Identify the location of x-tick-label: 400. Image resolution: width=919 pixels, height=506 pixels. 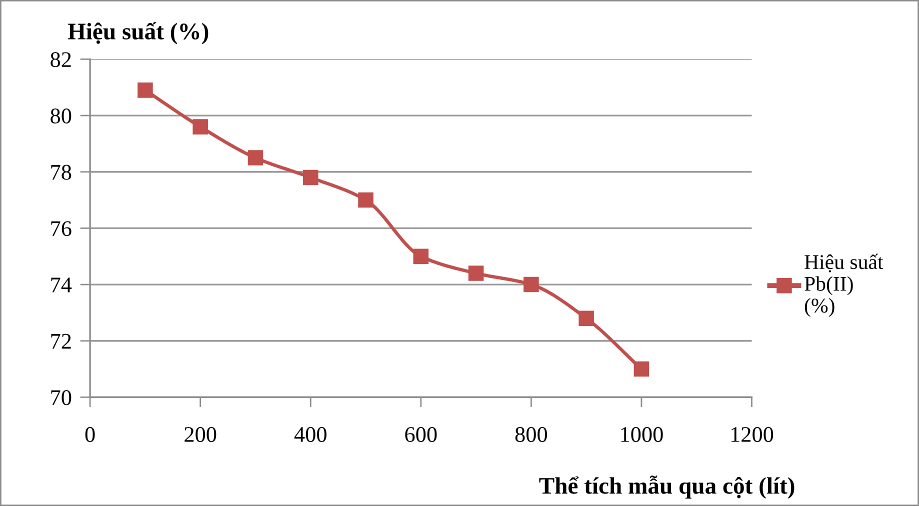
(310, 434).